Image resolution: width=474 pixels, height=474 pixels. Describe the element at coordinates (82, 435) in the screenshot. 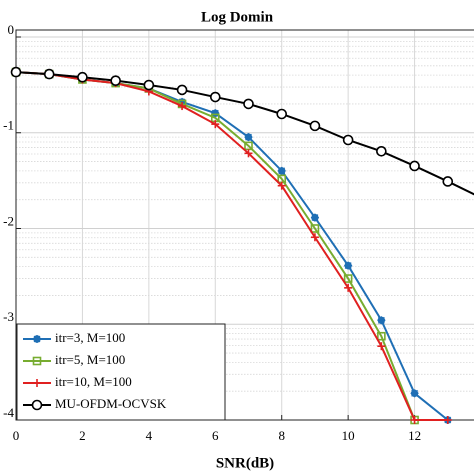

I see `x-tick-label: 2` at that location.